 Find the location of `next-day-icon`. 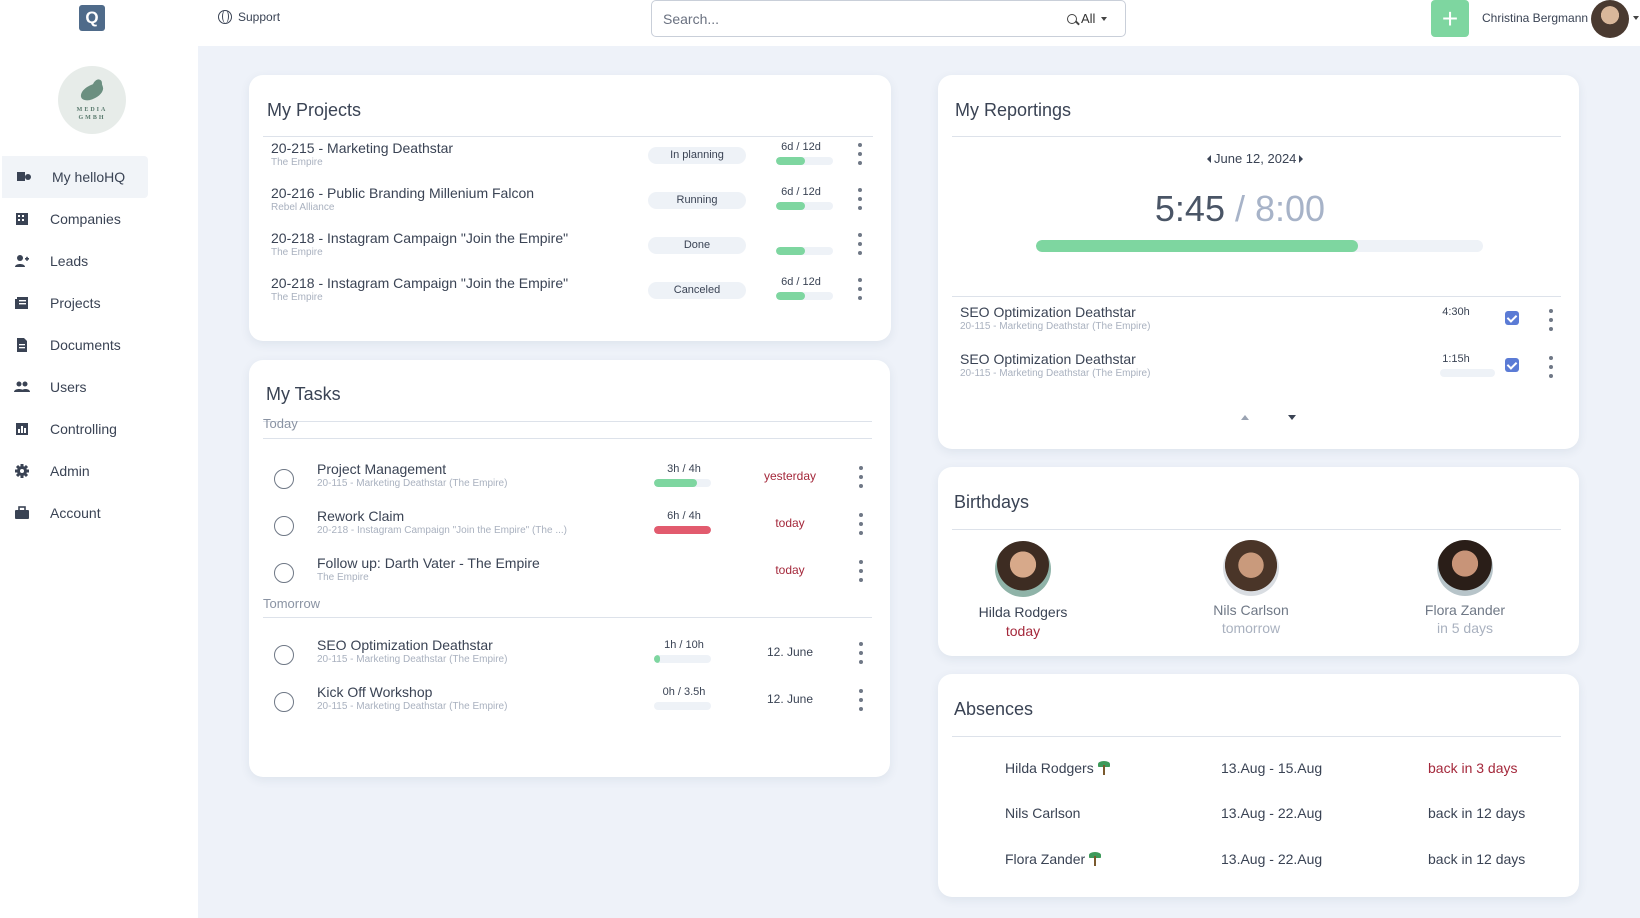

next-day-icon is located at coordinates (1301, 158).